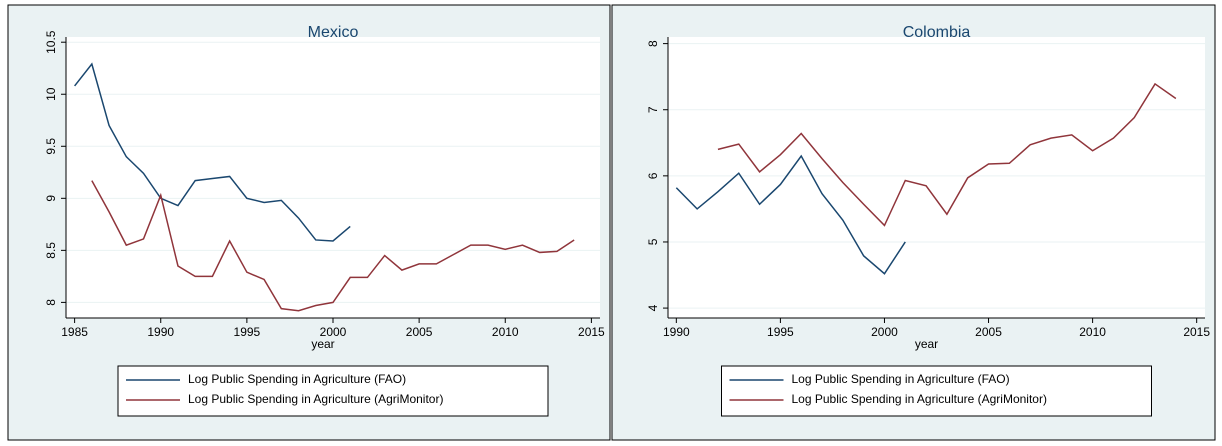 The height and width of the screenshot is (446, 1222). Describe the element at coordinates (653, 307) in the screenshot. I see `y-tick-label: 4` at that location.